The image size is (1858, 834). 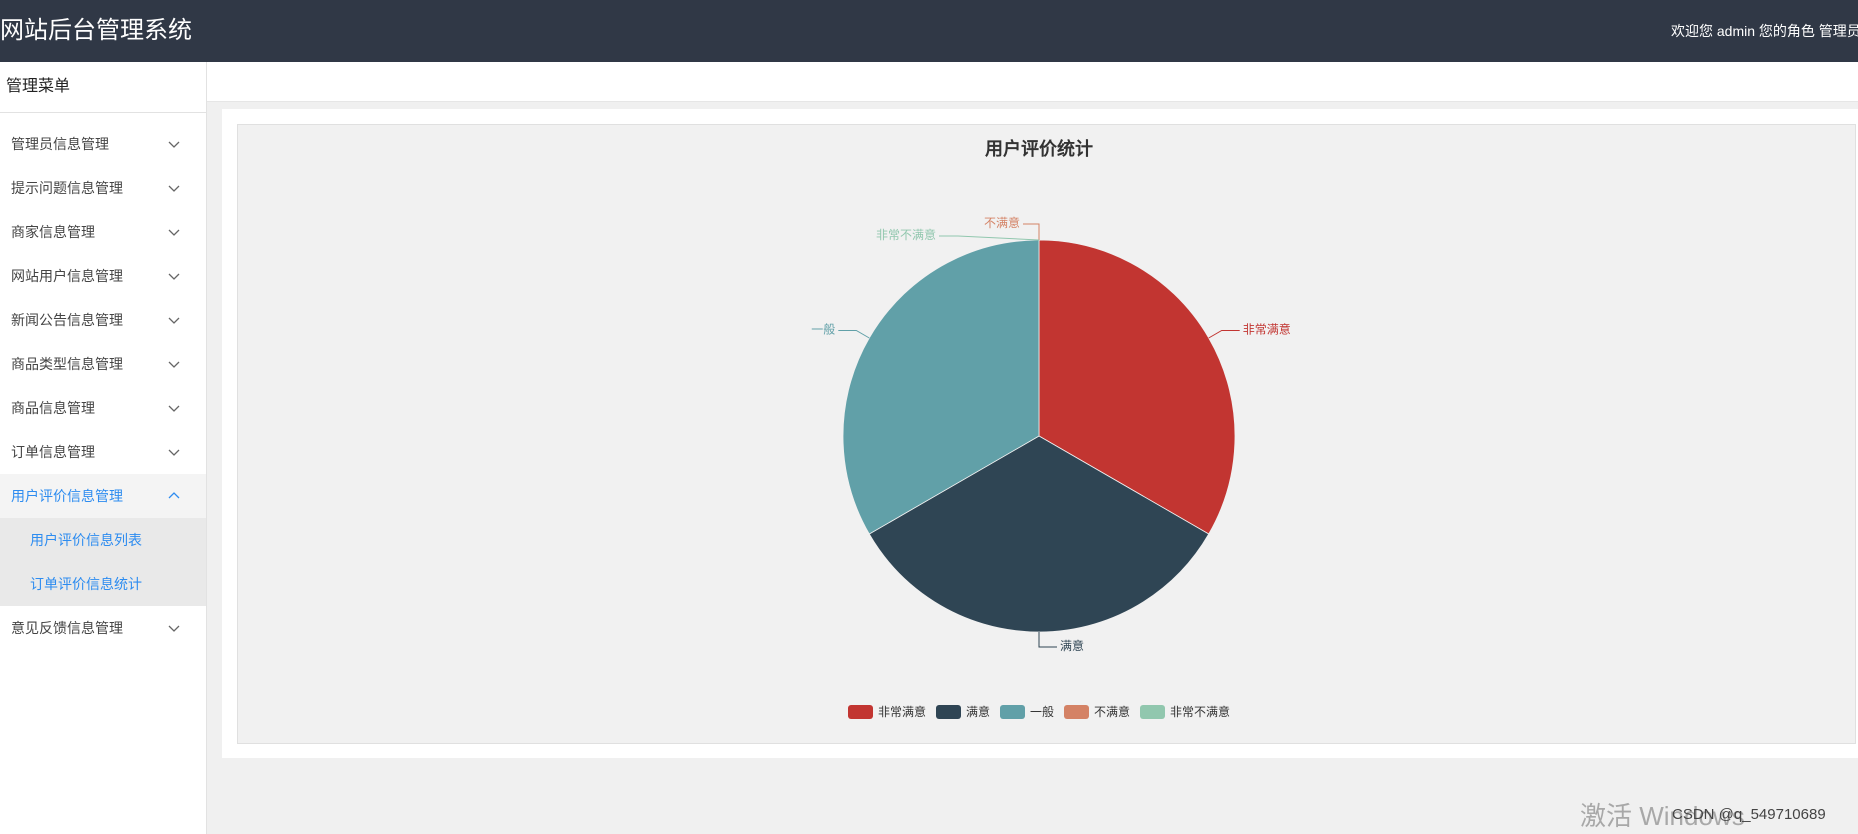 I want to click on slice-label: 不满意, so click(x=1002, y=222).